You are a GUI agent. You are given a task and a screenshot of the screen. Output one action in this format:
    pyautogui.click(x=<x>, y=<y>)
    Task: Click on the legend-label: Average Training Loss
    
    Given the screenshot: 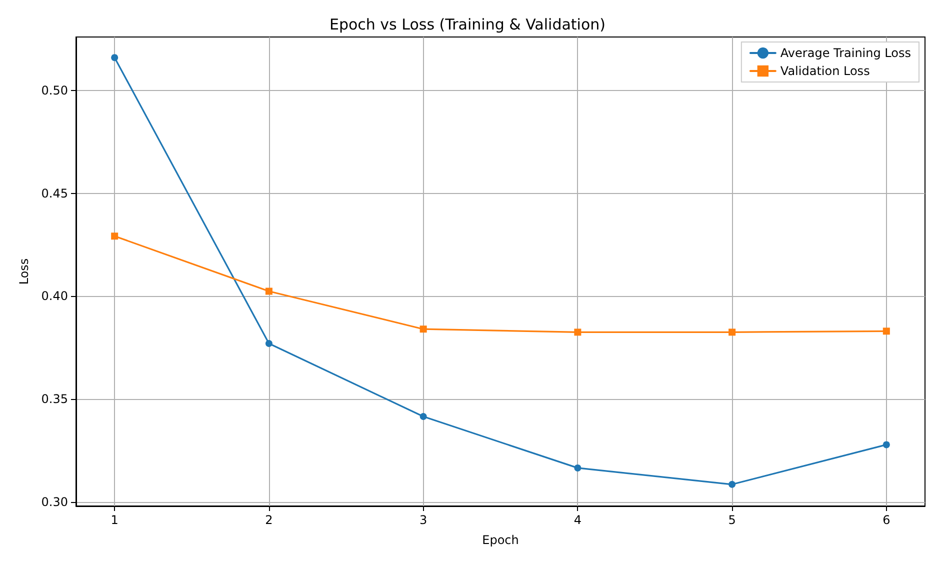 What is the action you would take?
    pyautogui.click(x=845, y=53)
    